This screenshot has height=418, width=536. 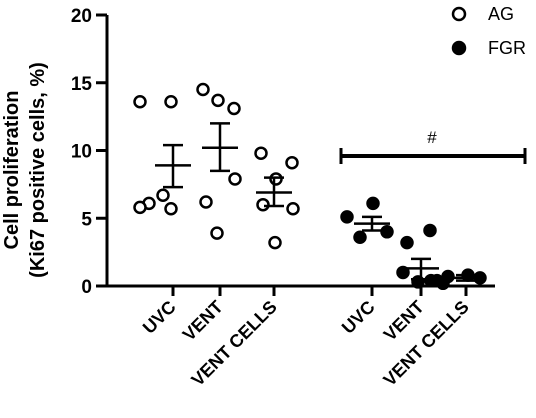 I want to click on y-tick-label-0: 0, so click(x=86, y=287).